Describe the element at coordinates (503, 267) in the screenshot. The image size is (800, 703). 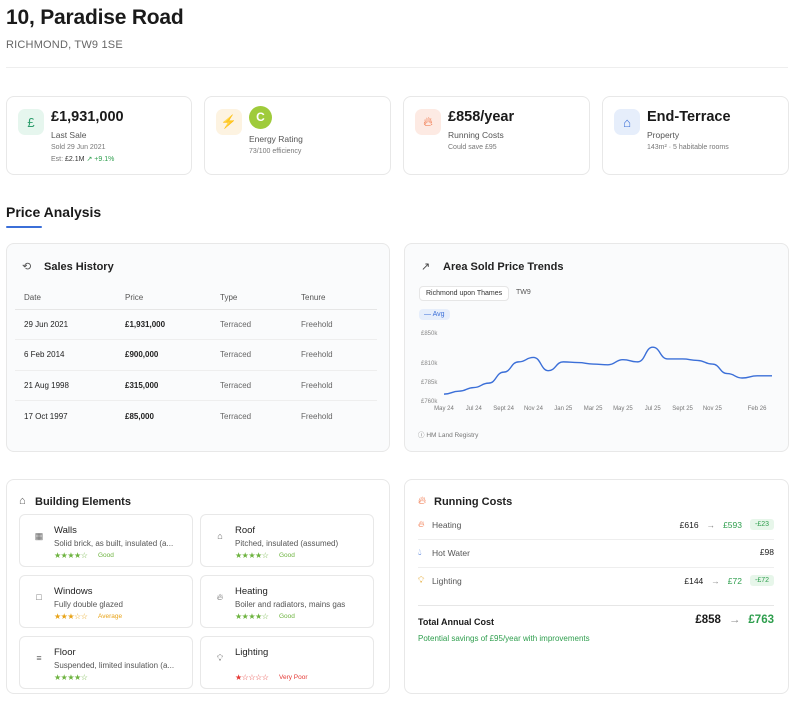
I see `panel-title: Area Sold Price Trends` at that location.